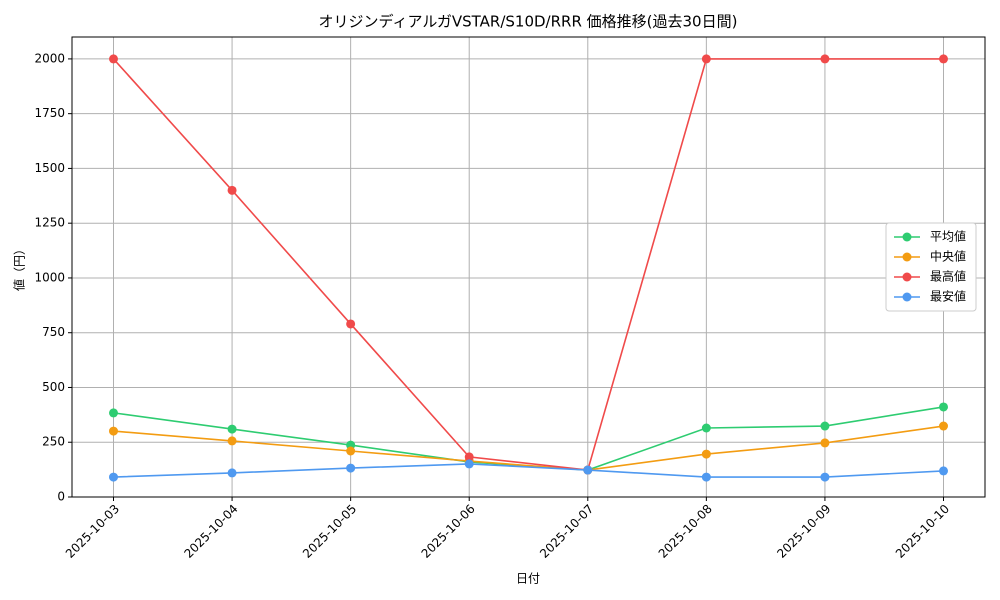 The height and width of the screenshot is (600, 1000). I want to click on legend-label: 最高値, so click(948, 276).